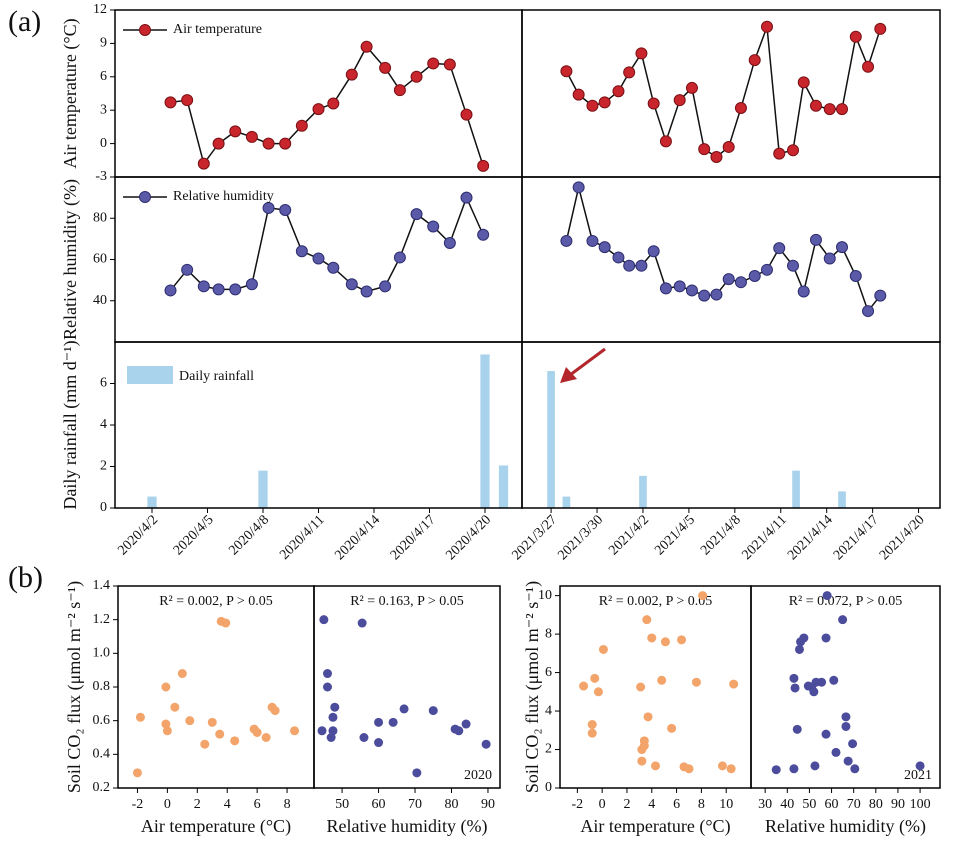  What do you see at coordinates (534, 537) in the screenshot?
I see `x-tick-label: 2021/3/27` at bounding box center [534, 537].